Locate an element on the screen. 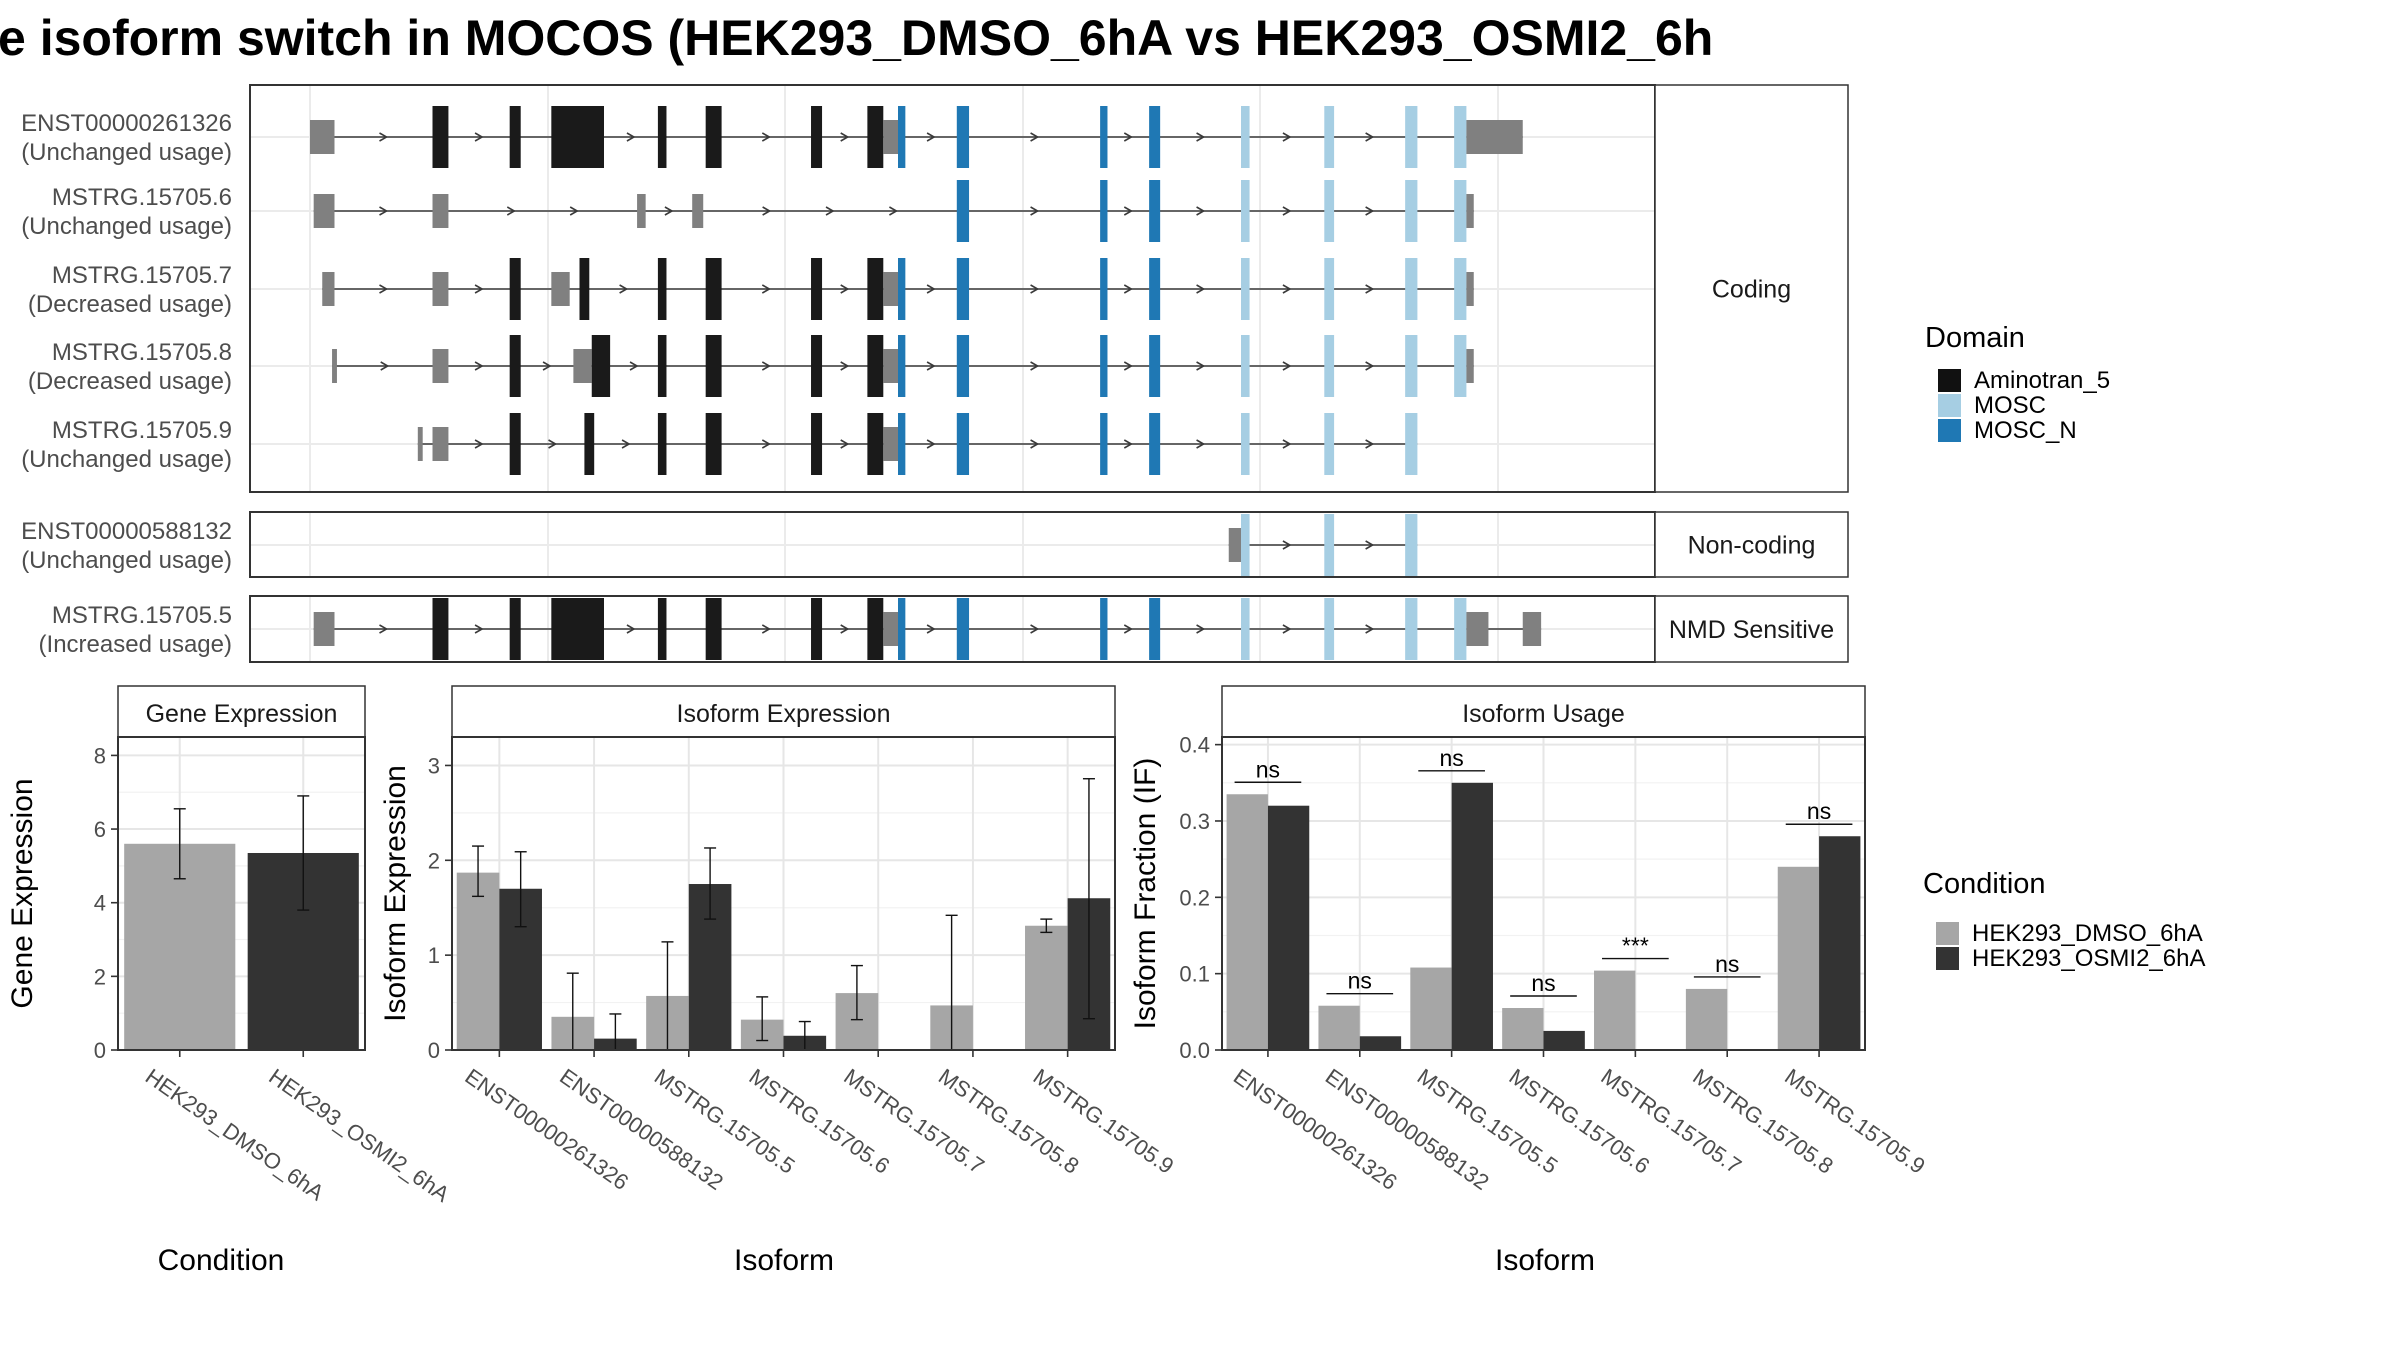  transcript-usage-label: (Decreased usage) is located at coordinates (130, 304).